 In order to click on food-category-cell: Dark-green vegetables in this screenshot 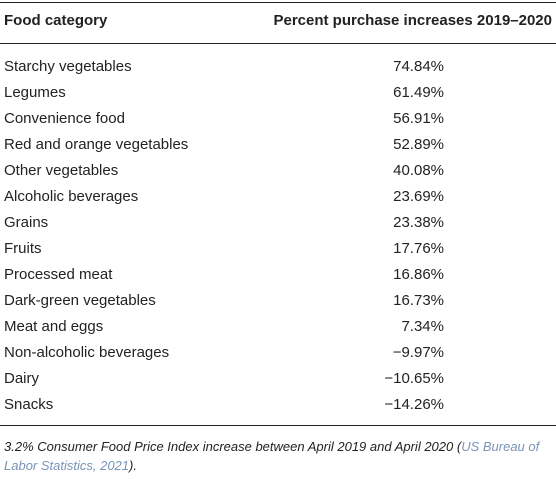, I will do `click(80, 300)`.